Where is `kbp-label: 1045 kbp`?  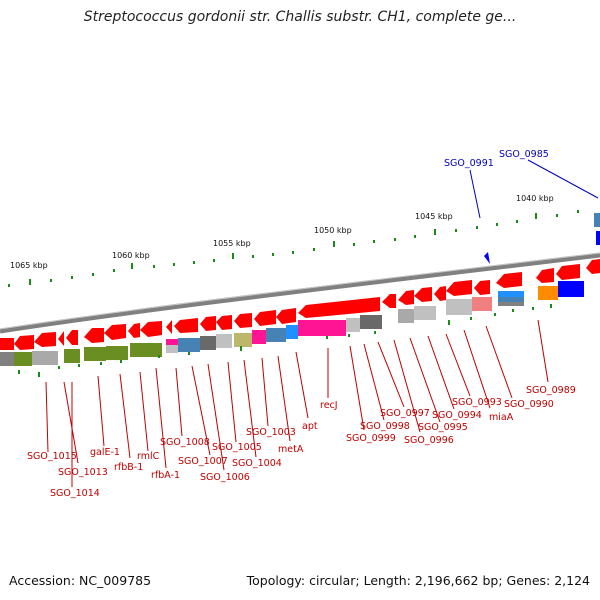 kbp-label: 1045 kbp is located at coordinates (434, 216).